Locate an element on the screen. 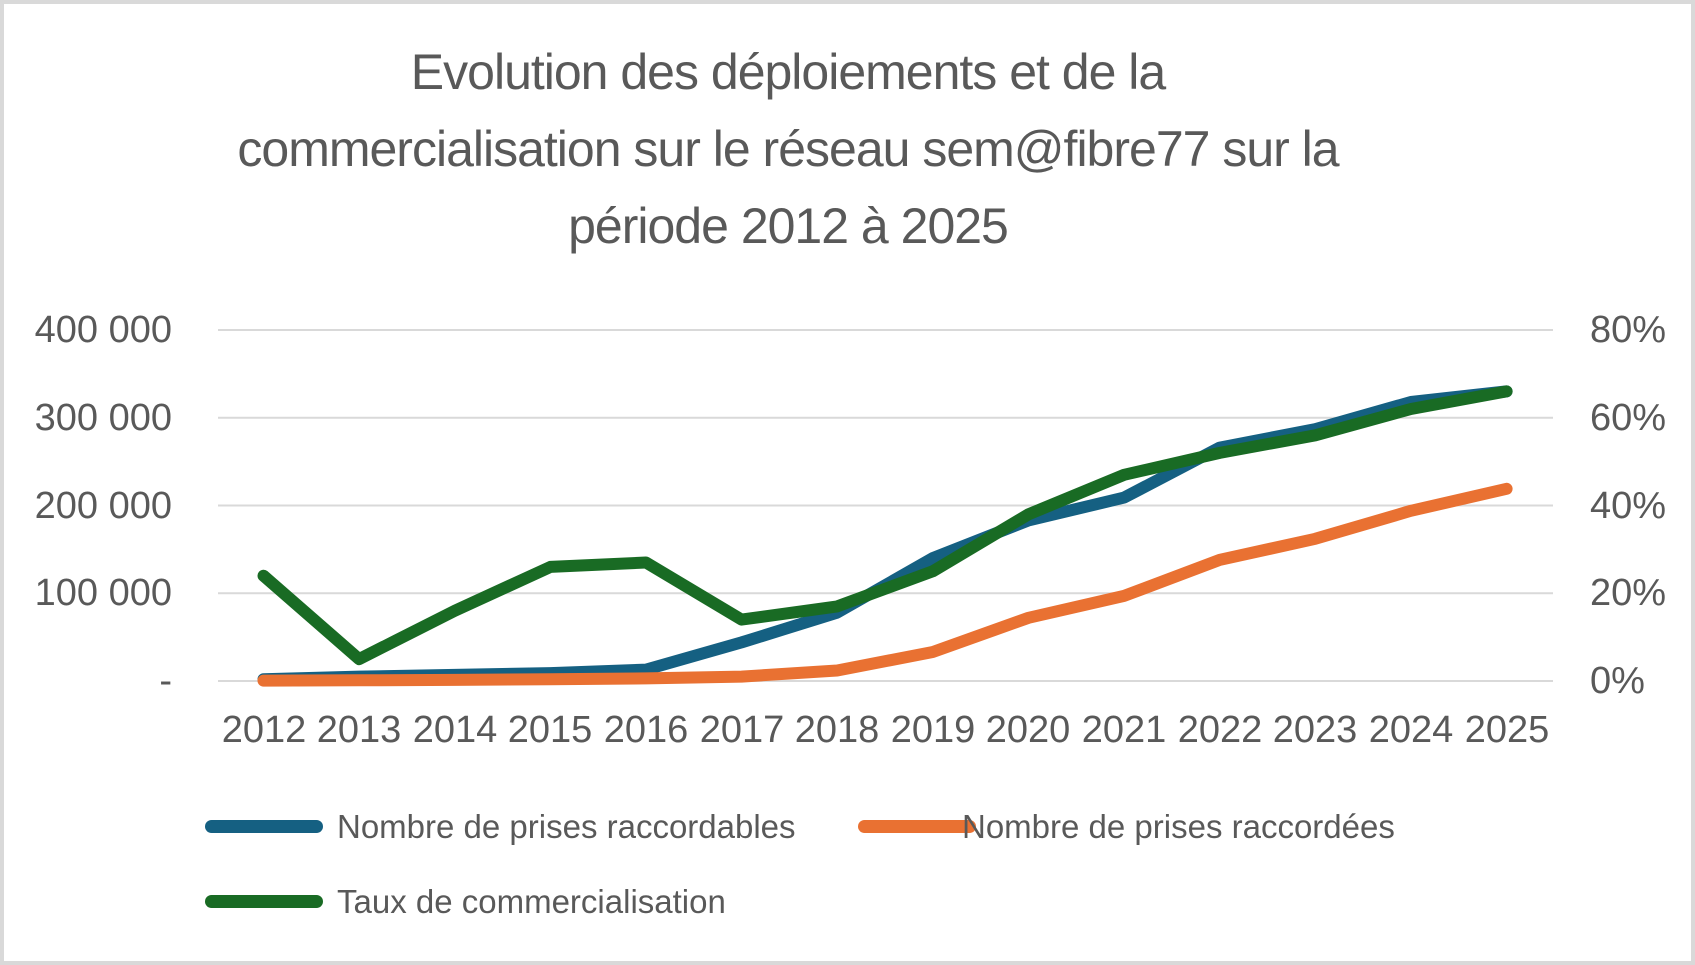 This screenshot has width=1695, height=965. x-axis-tick-label: 2016 is located at coordinates (646, 730).